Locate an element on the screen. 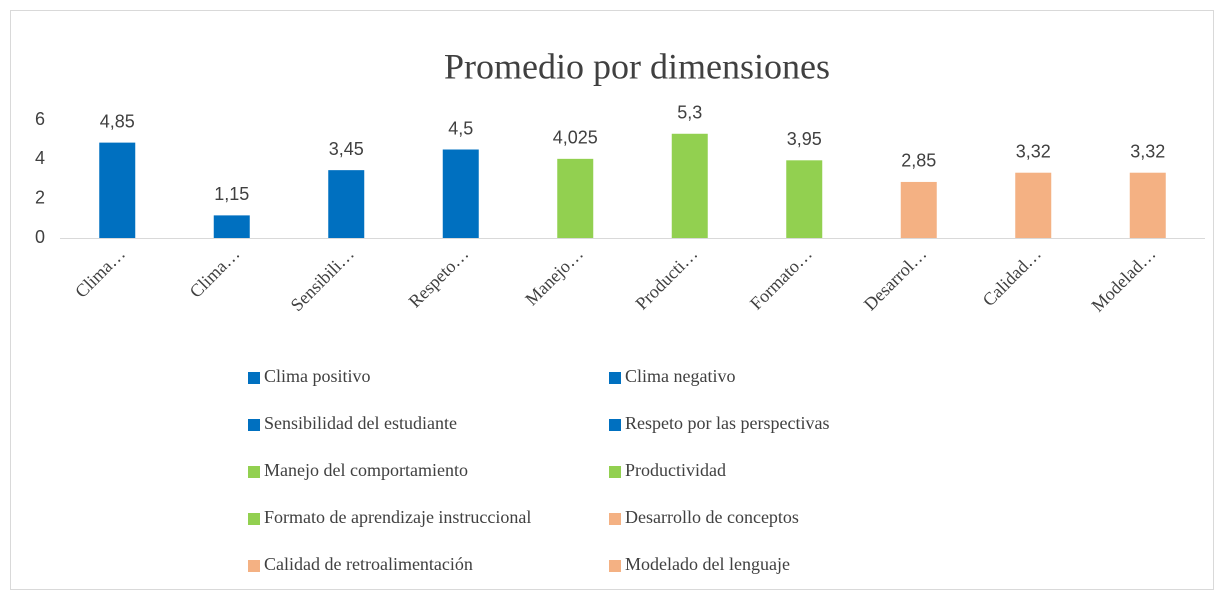 The width and height of the screenshot is (1224, 599). legend-label: Respeto por las perspectivas is located at coordinates (727, 423).